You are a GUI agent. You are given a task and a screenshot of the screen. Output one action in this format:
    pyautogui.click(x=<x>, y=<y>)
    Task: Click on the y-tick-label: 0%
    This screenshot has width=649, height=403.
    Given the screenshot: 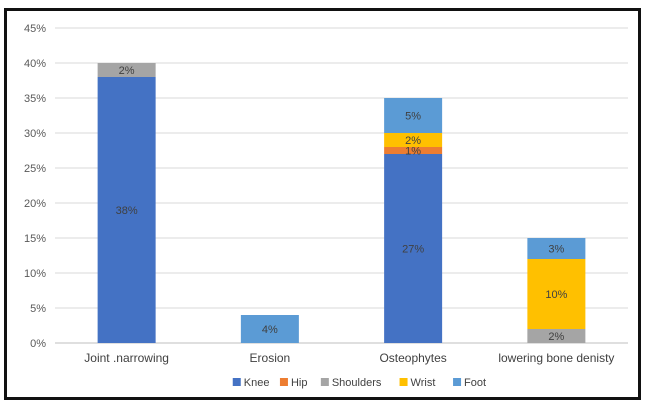 What is the action you would take?
    pyautogui.click(x=38, y=344)
    